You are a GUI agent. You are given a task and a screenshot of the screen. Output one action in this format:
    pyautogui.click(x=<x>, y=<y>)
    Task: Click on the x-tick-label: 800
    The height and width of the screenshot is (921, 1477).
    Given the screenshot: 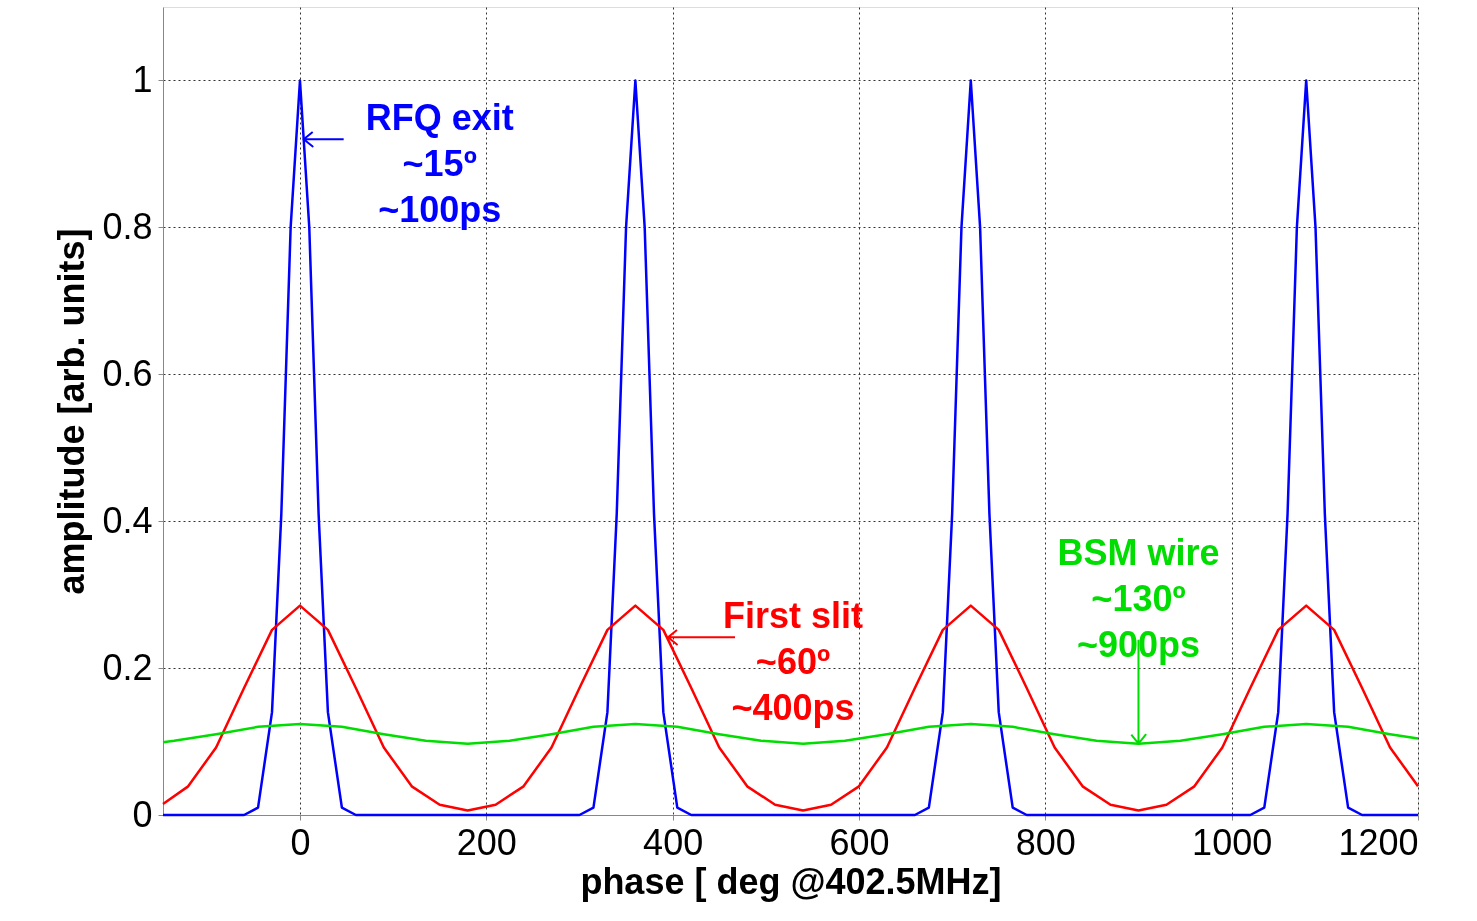 What is the action you would take?
    pyautogui.click(x=1045, y=842)
    